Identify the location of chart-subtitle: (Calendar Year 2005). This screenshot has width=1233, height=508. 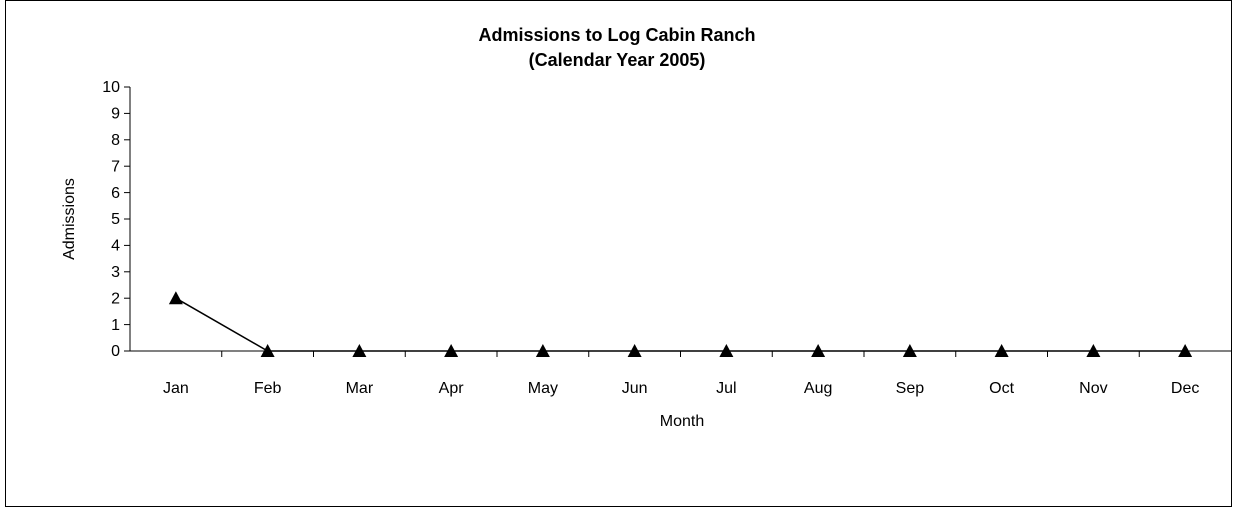
(617, 60).